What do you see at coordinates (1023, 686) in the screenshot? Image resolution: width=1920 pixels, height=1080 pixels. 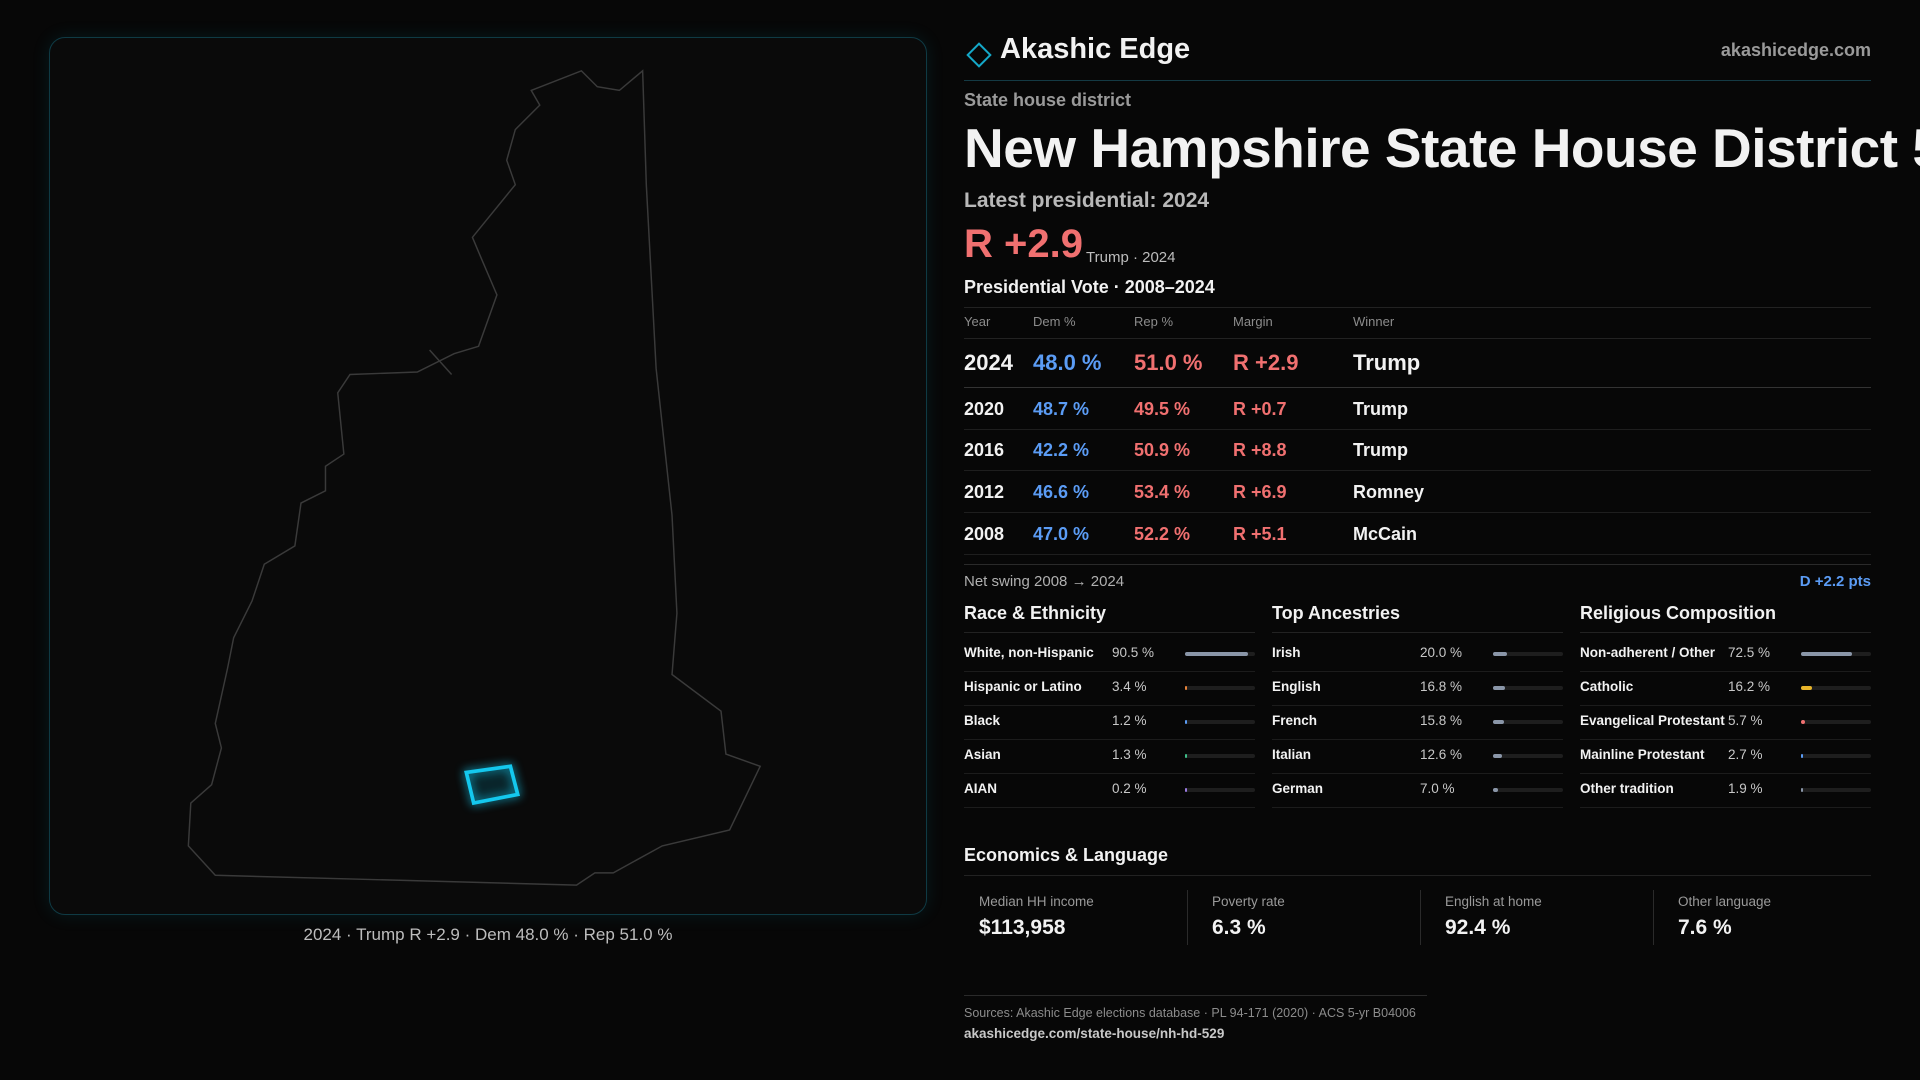 I see `row-name: Hispanic or Latino` at bounding box center [1023, 686].